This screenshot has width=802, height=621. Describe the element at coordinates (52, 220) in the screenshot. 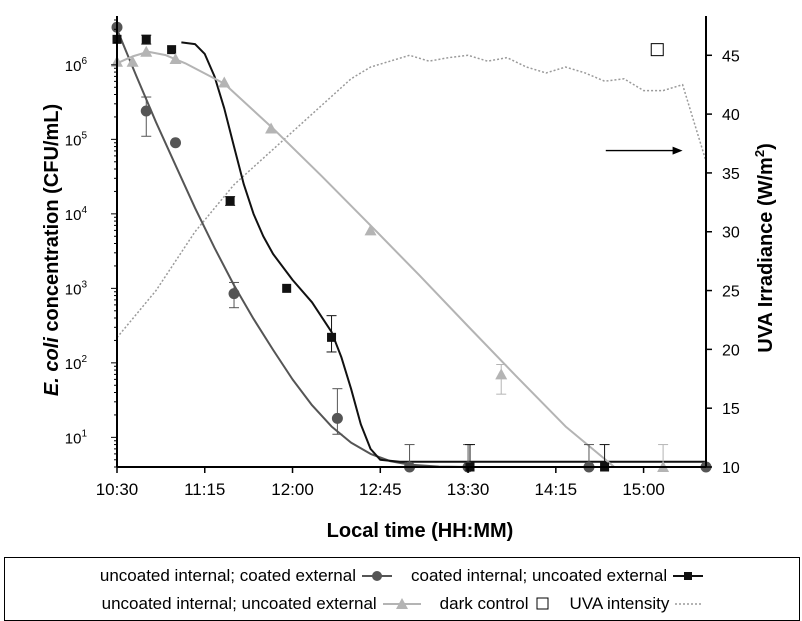

I see `y-axis-left-title-rest: concentration (CFU/mL)` at that location.